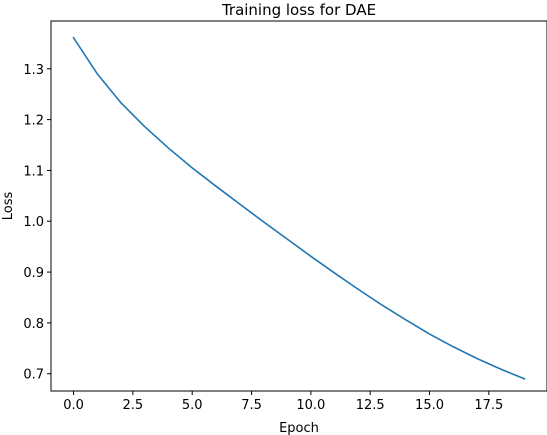  Describe the element at coordinates (310, 405) in the screenshot. I see `x-tick-label: 10.0` at that location.